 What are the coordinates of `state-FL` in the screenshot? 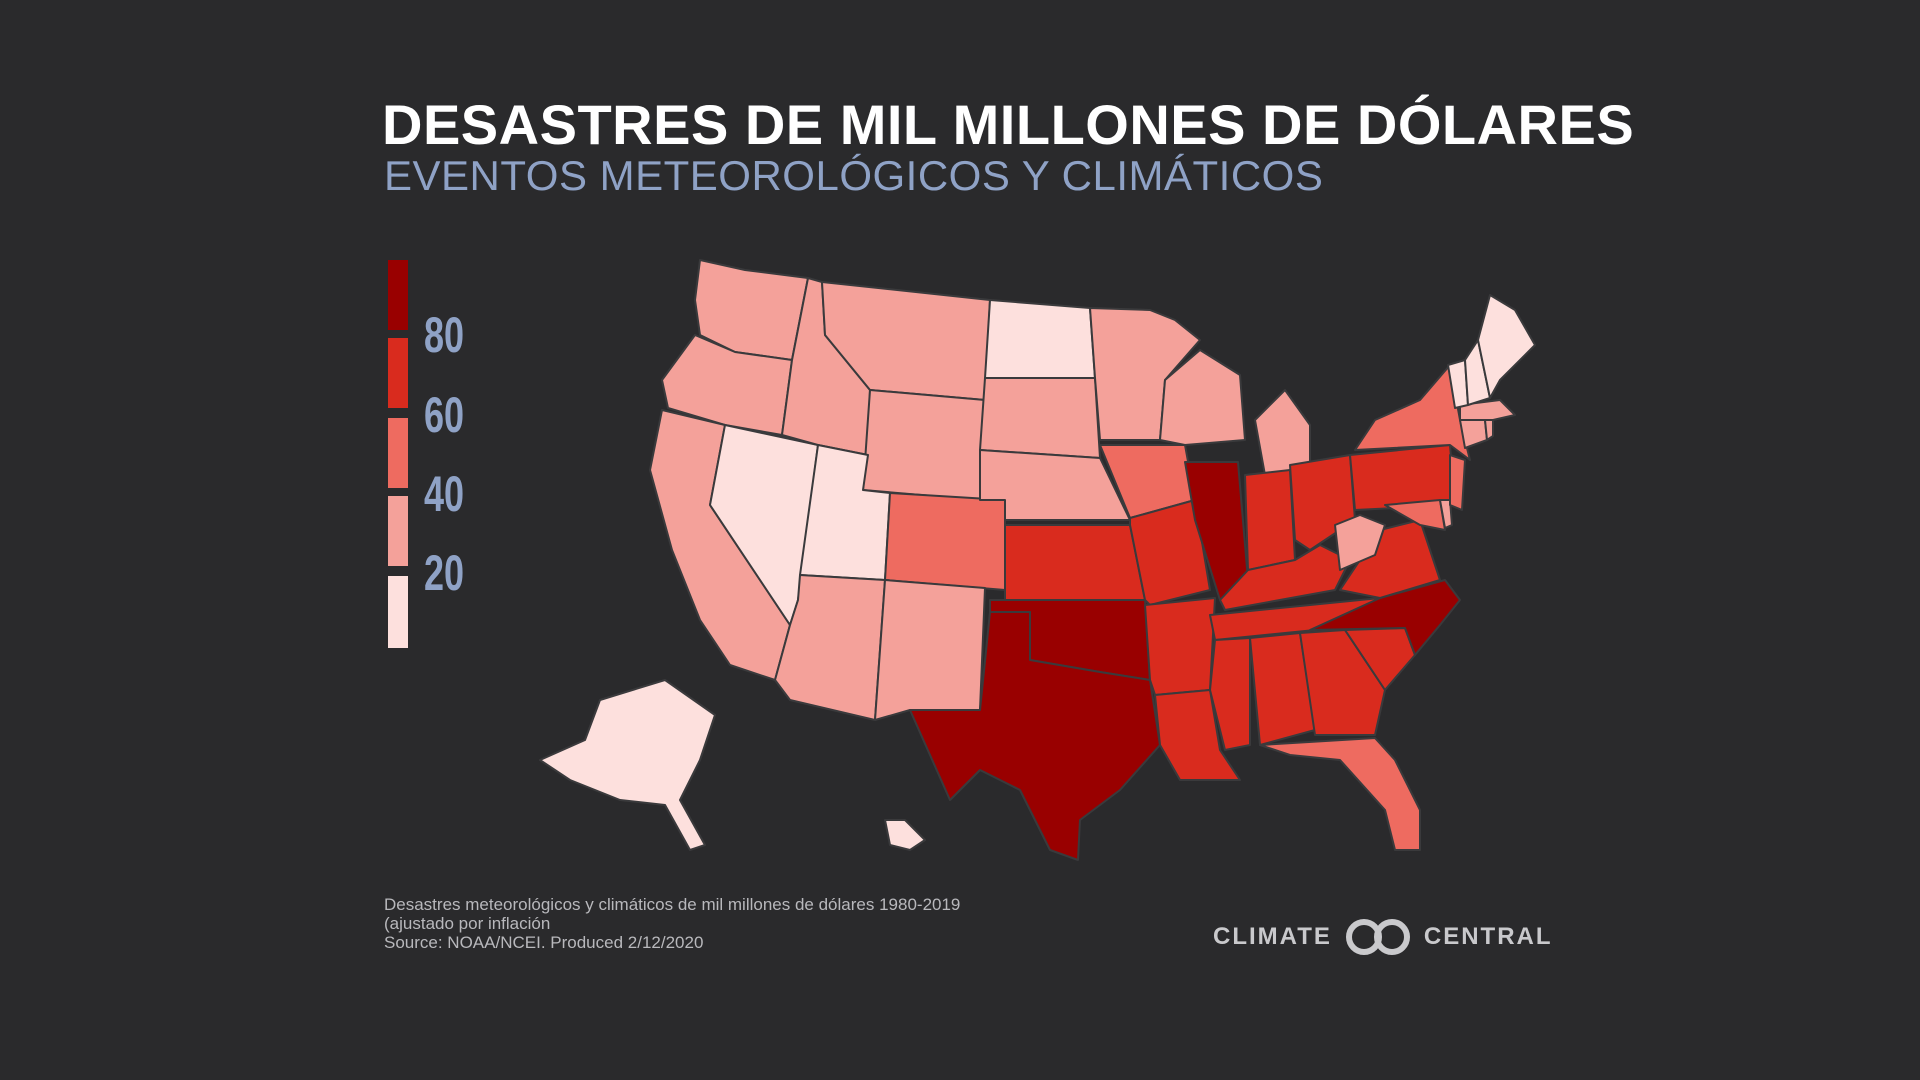 It's located at (1340, 794).